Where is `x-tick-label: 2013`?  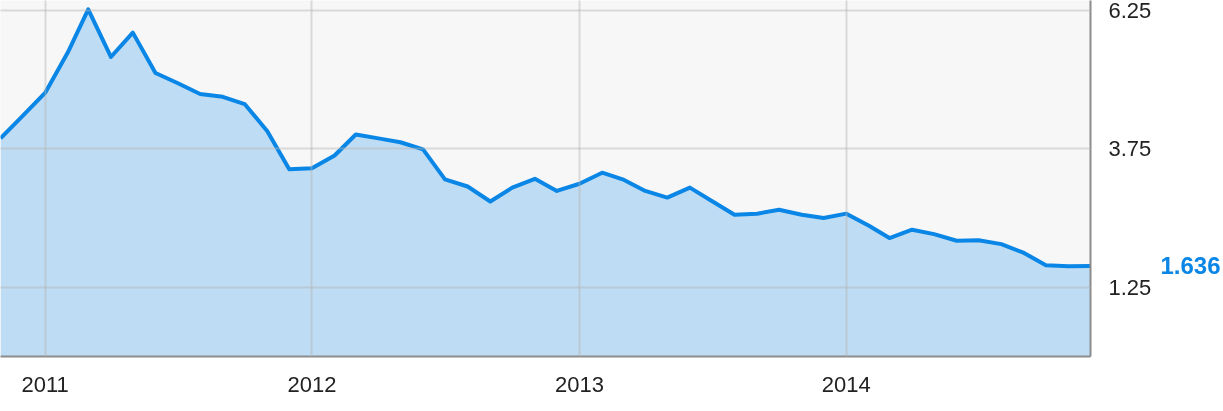 x-tick-label: 2013 is located at coordinates (579, 384).